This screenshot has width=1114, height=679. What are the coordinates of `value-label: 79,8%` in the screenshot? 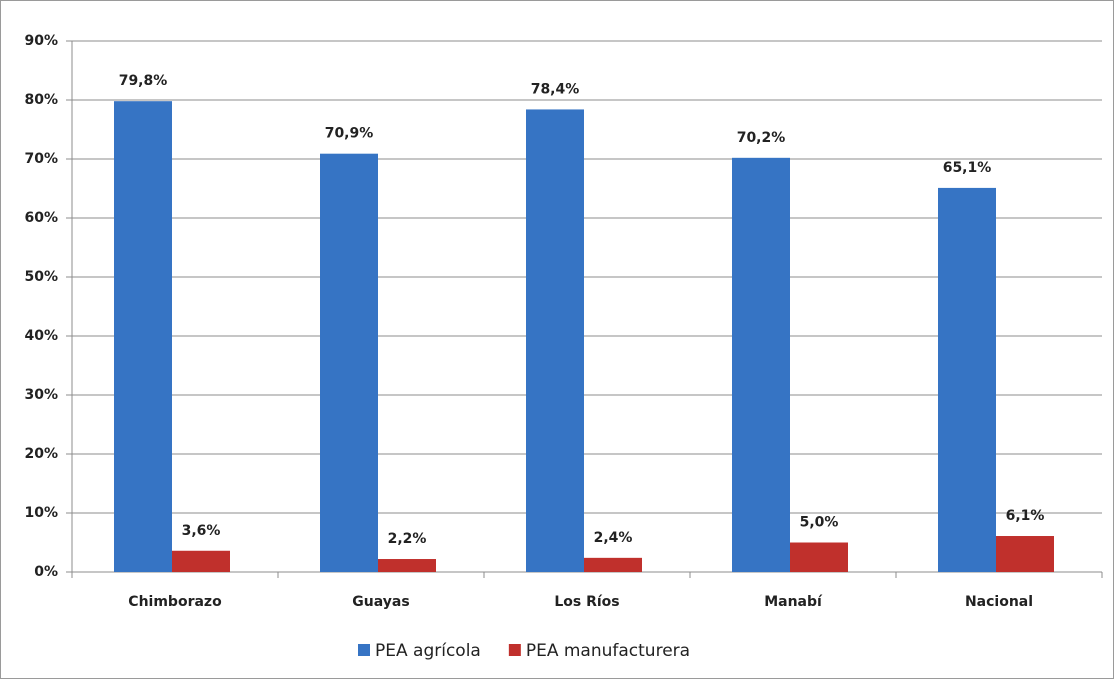 It's located at (143, 81).